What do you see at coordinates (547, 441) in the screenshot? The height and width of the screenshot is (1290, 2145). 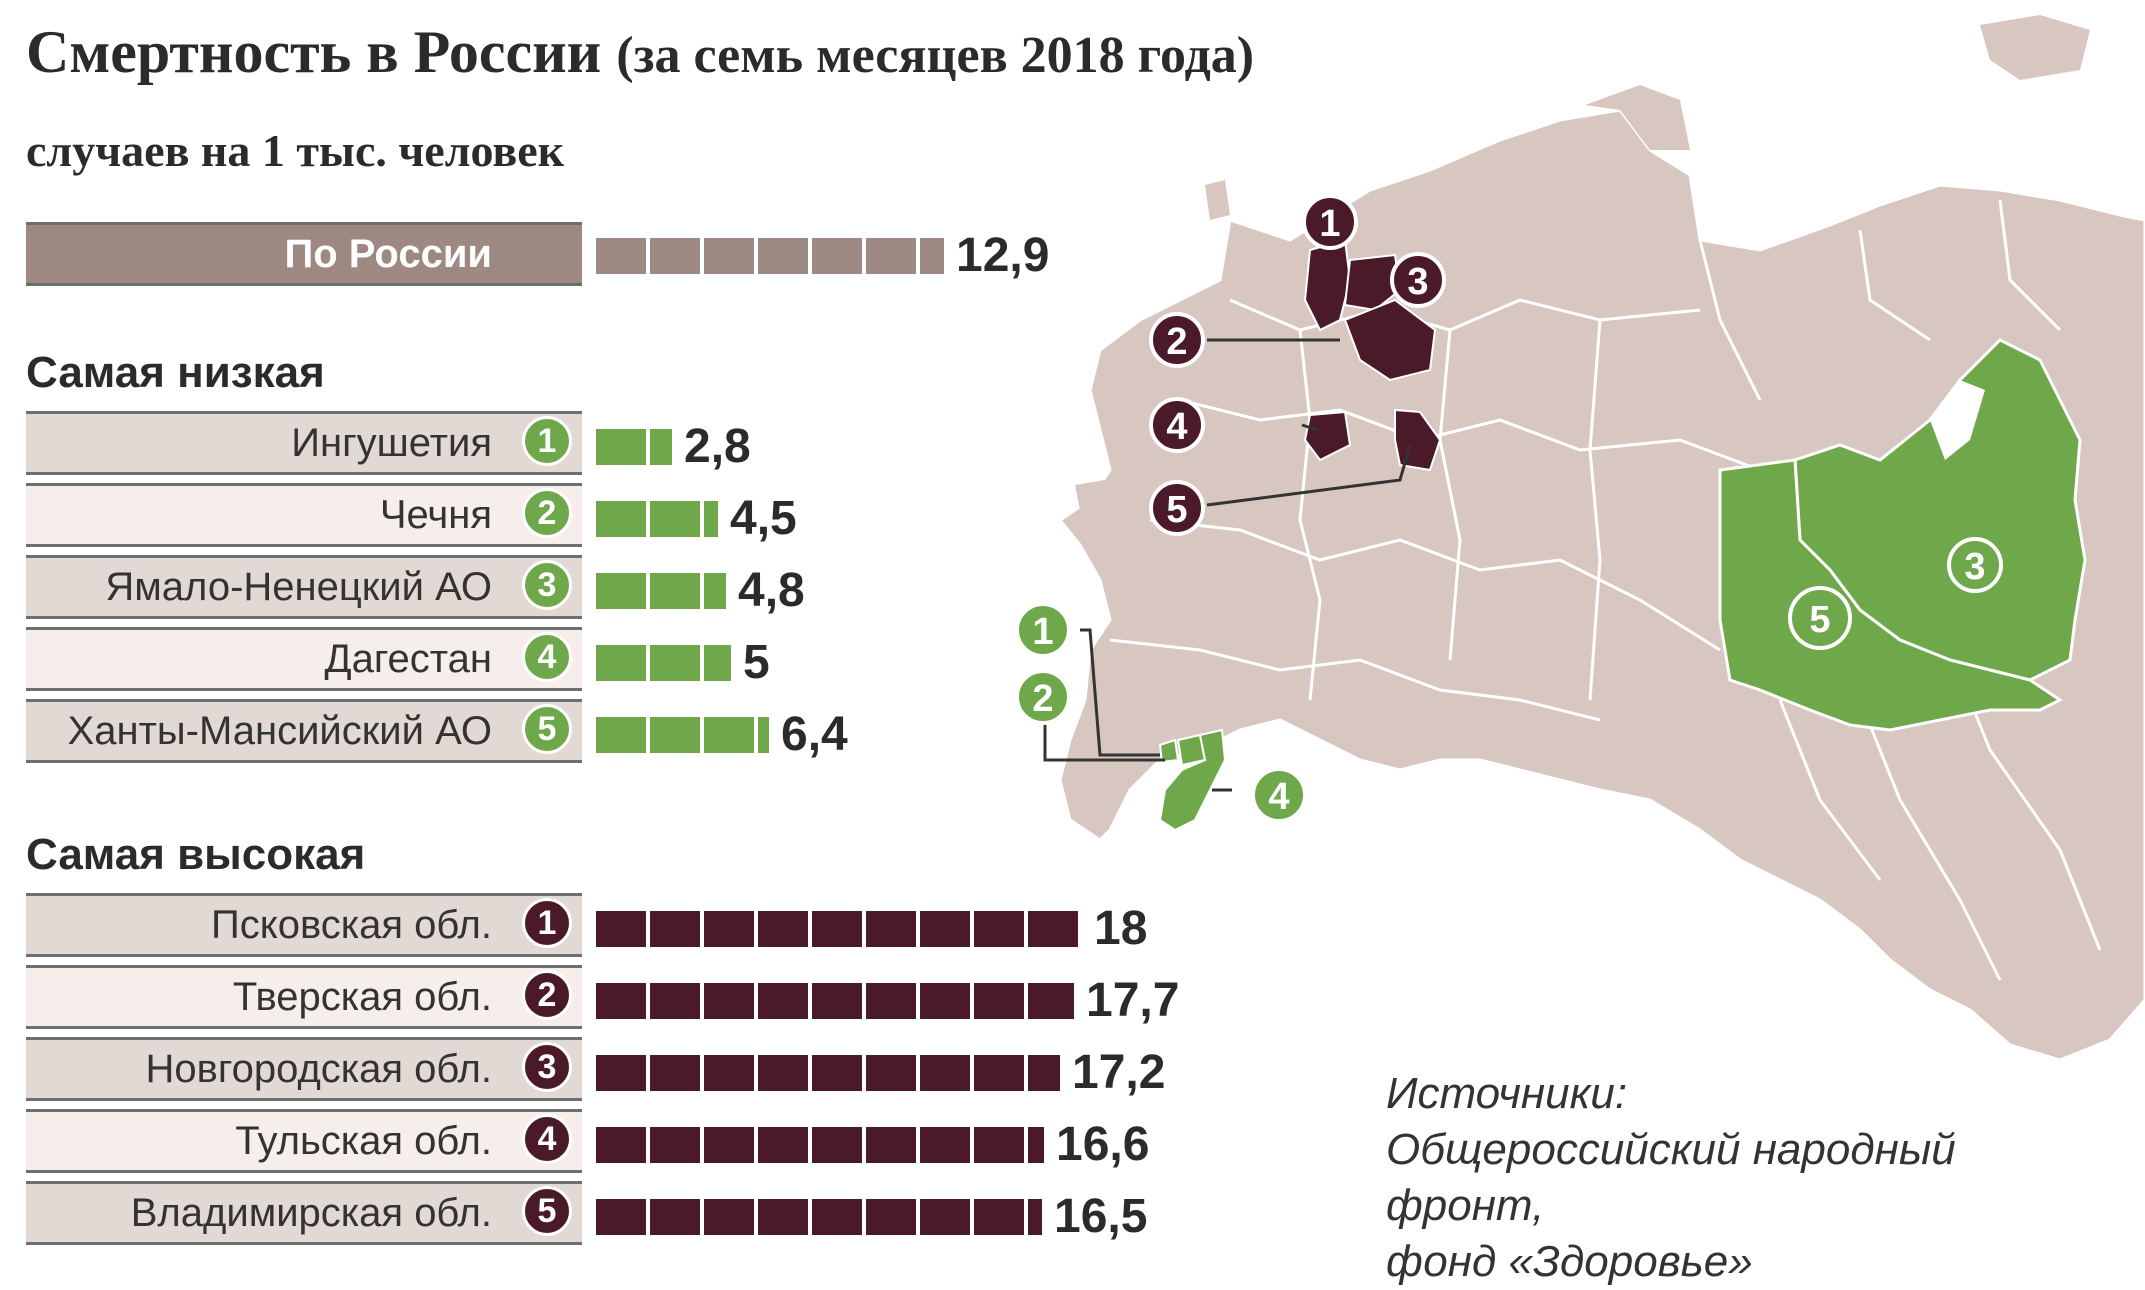 I see `low-rank-badge: 1` at bounding box center [547, 441].